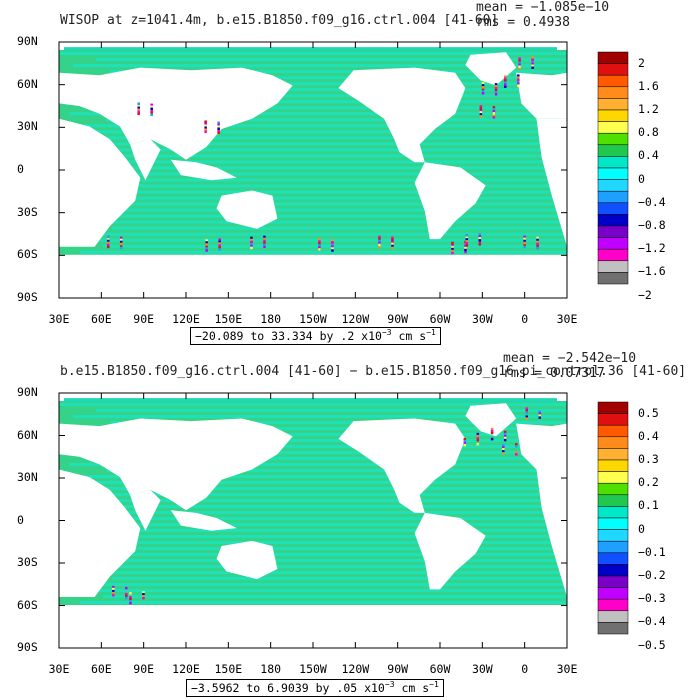  Describe the element at coordinates (543, 7) in the screenshot. I see `panel-1-mean: mean = −1.085e−10` at that location.